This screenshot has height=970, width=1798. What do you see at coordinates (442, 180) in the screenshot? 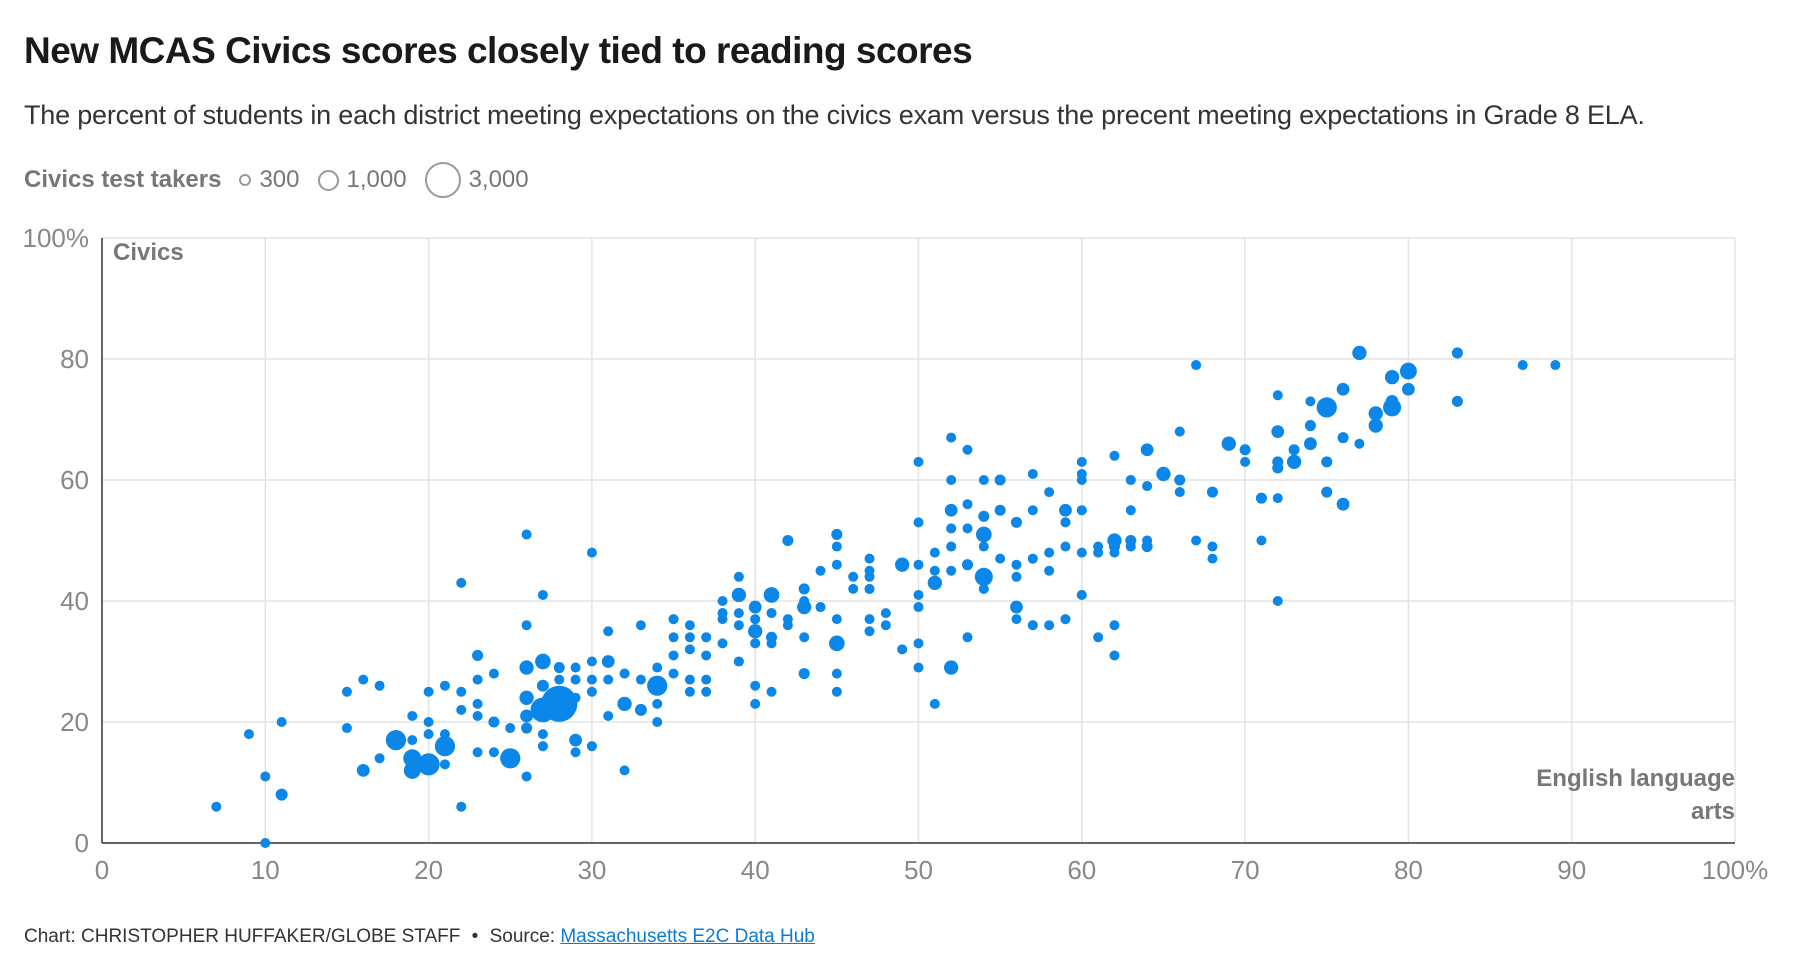
I see `legend-circle-large-icon` at bounding box center [442, 180].